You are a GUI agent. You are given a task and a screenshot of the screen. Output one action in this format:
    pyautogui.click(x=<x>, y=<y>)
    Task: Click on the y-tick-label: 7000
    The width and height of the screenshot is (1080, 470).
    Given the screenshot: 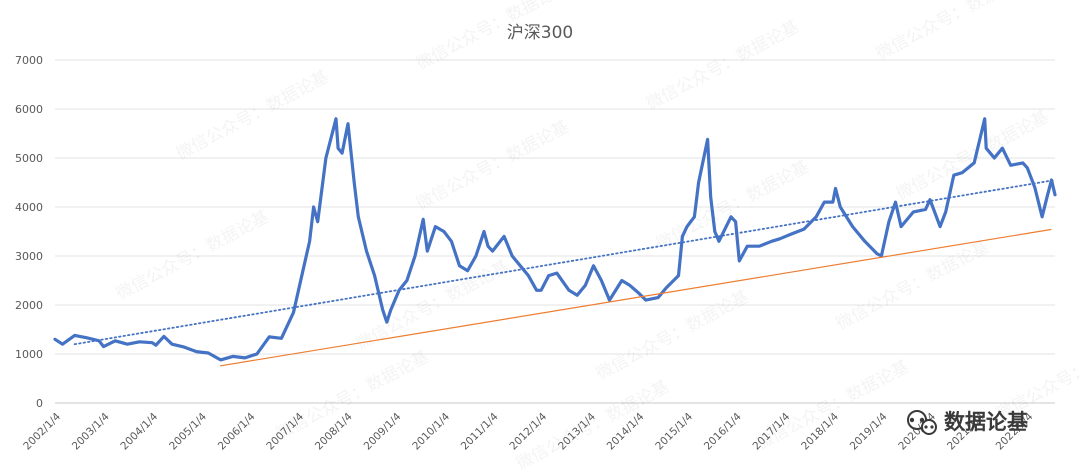 What is the action you would take?
    pyautogui.click(x=29, y=60)
    